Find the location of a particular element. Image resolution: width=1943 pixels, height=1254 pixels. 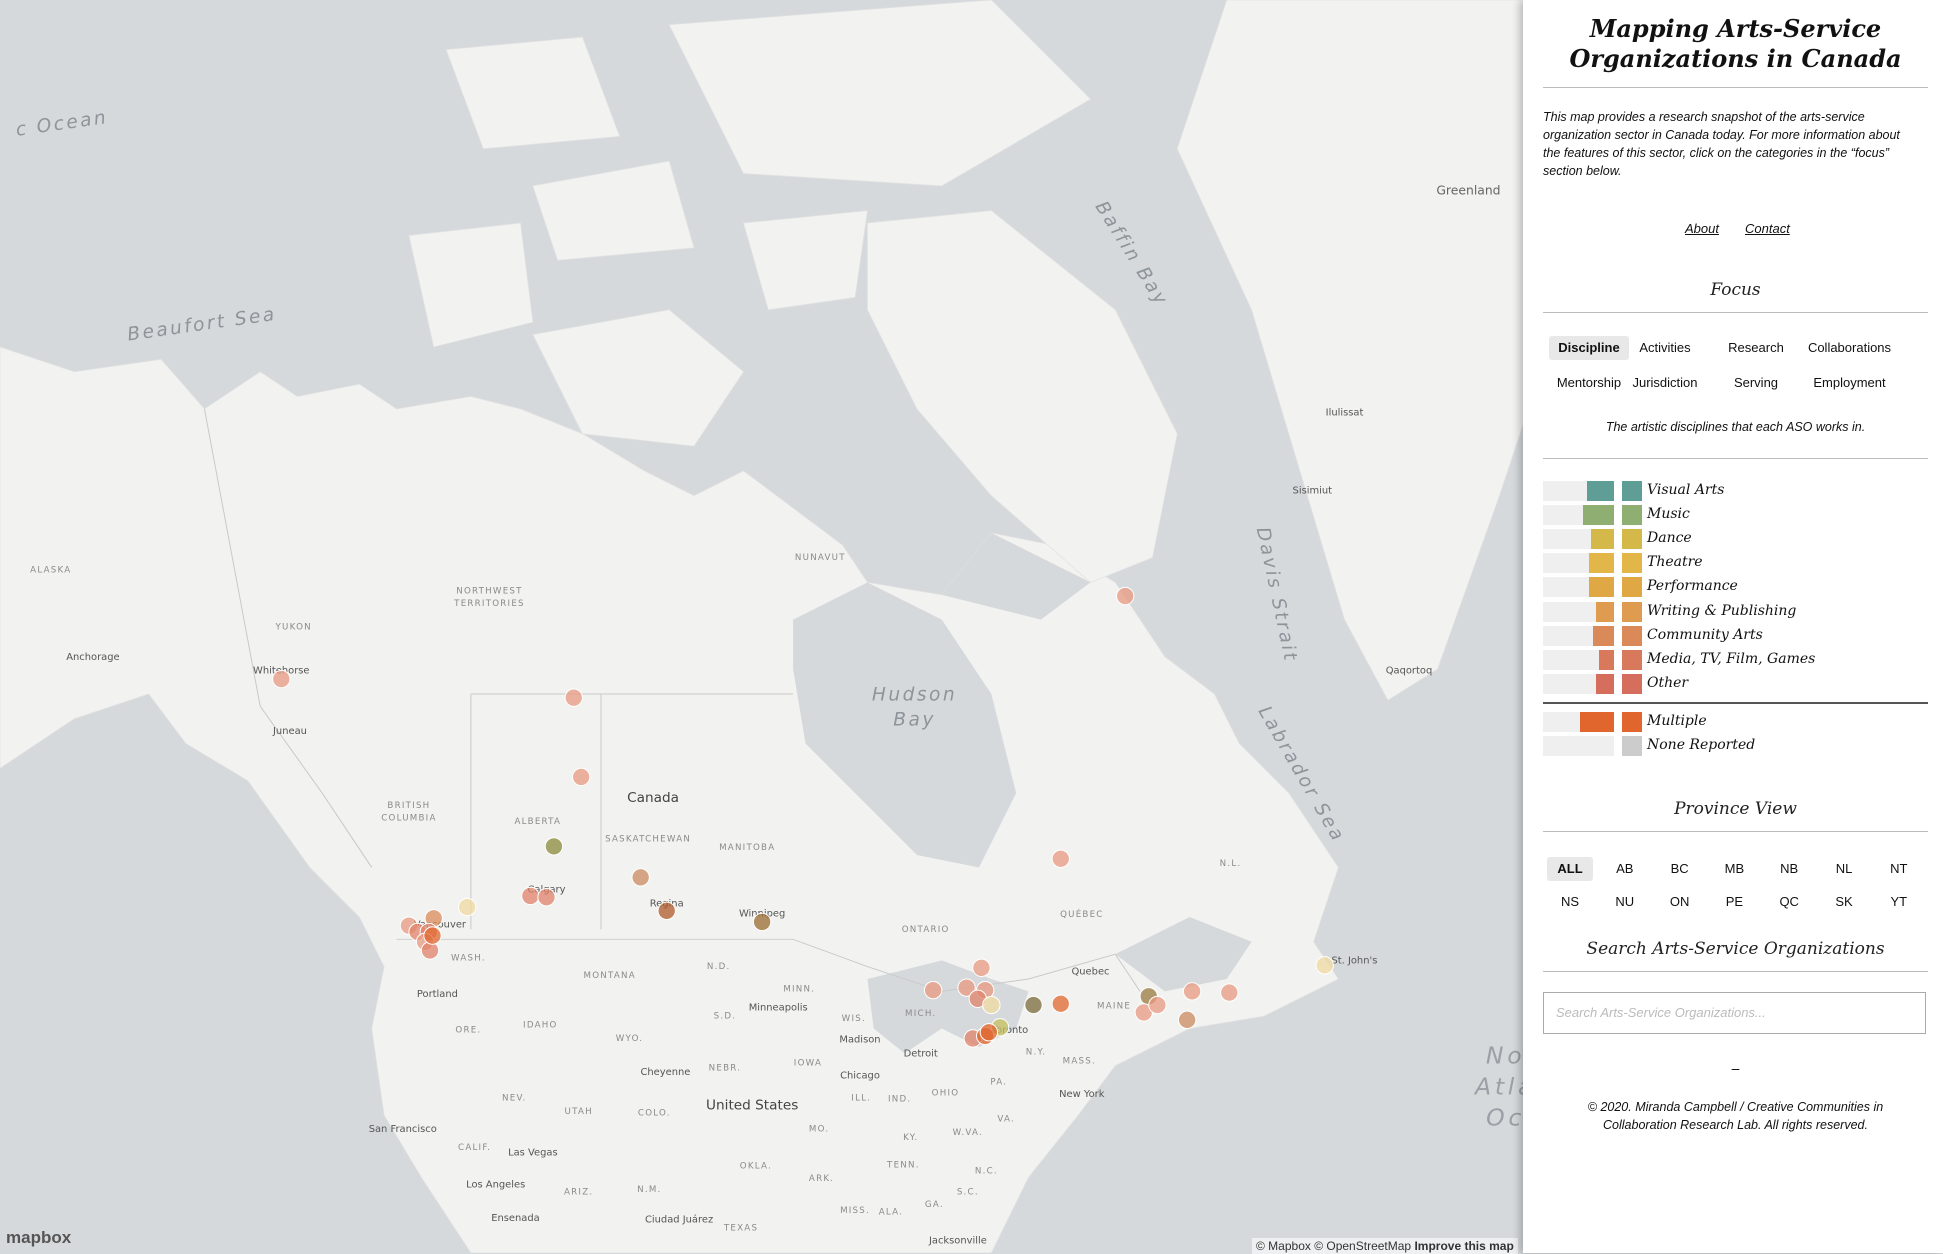

legend-row: Visual Arts is located at coordinates (1735, 491).